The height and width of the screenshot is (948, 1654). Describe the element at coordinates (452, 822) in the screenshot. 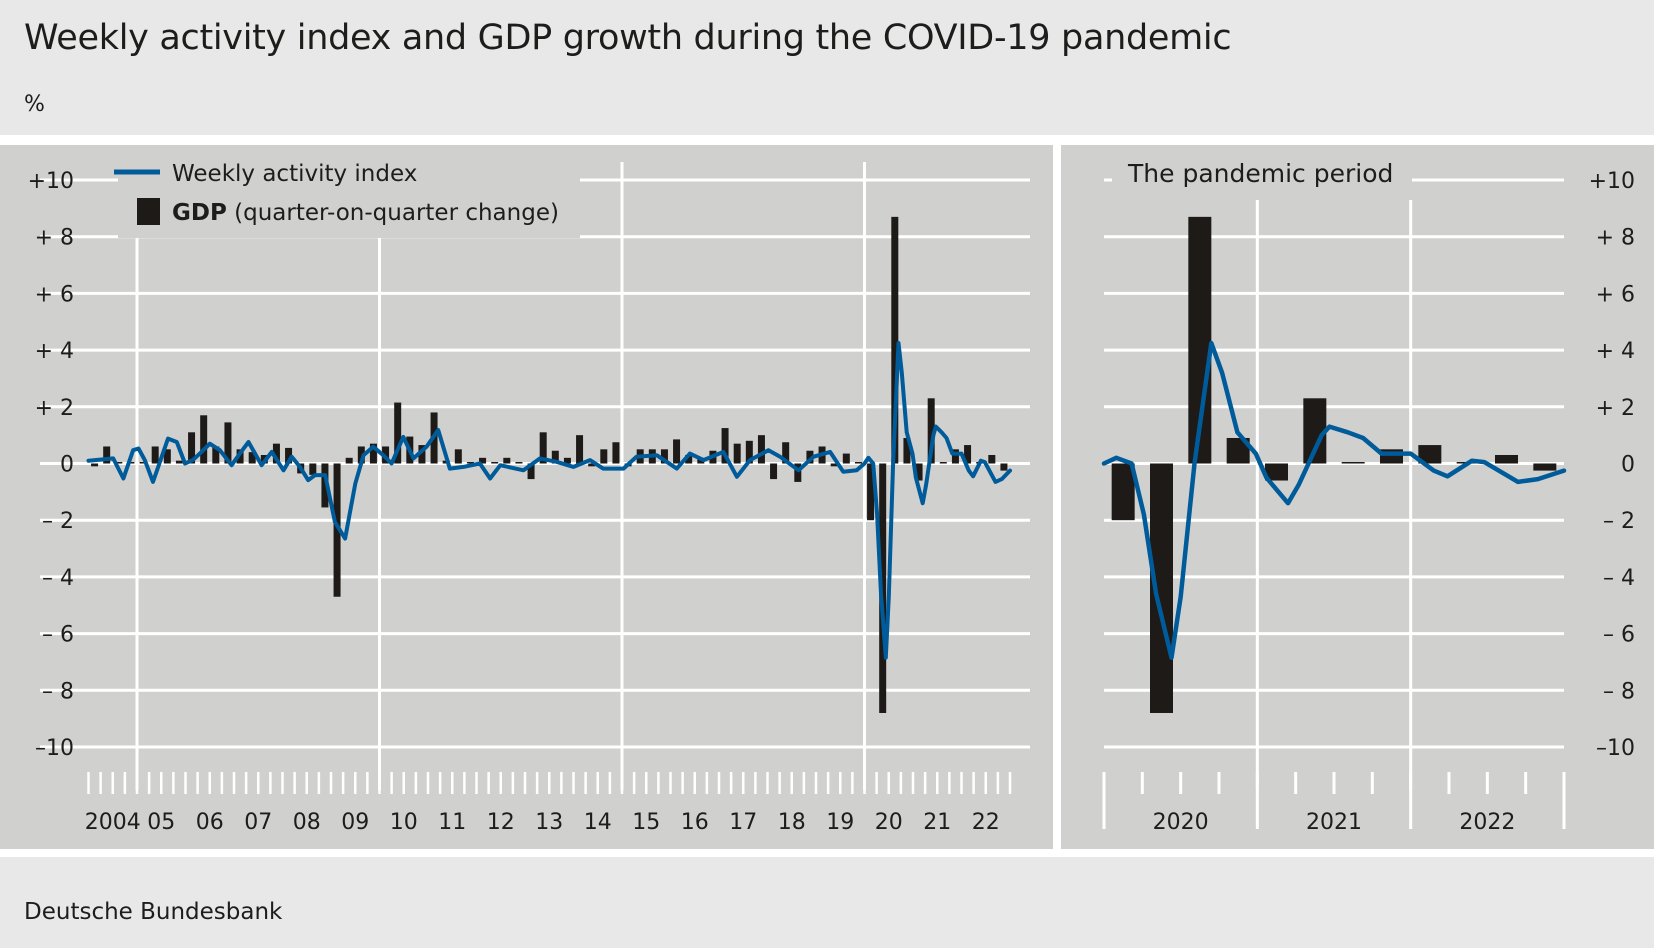

I see `x-tick-label: 11` at that location.